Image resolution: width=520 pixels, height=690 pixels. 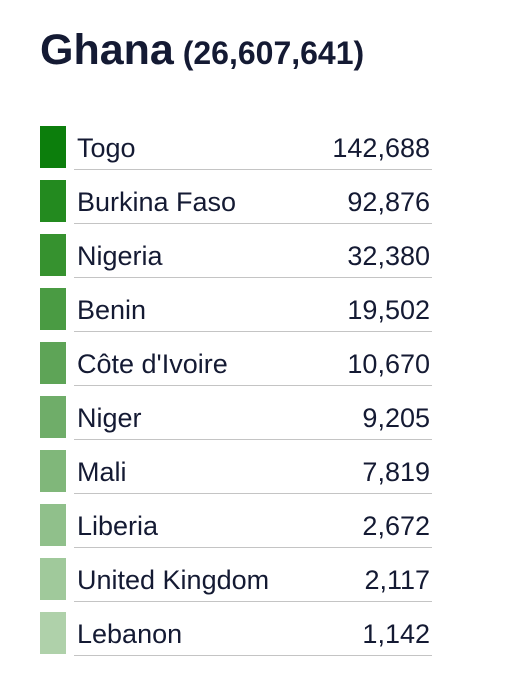 What do you see at coordinates (396, 526) in the screenshot?
I see `row-value: 2,672` at bounding box center [396, 526].